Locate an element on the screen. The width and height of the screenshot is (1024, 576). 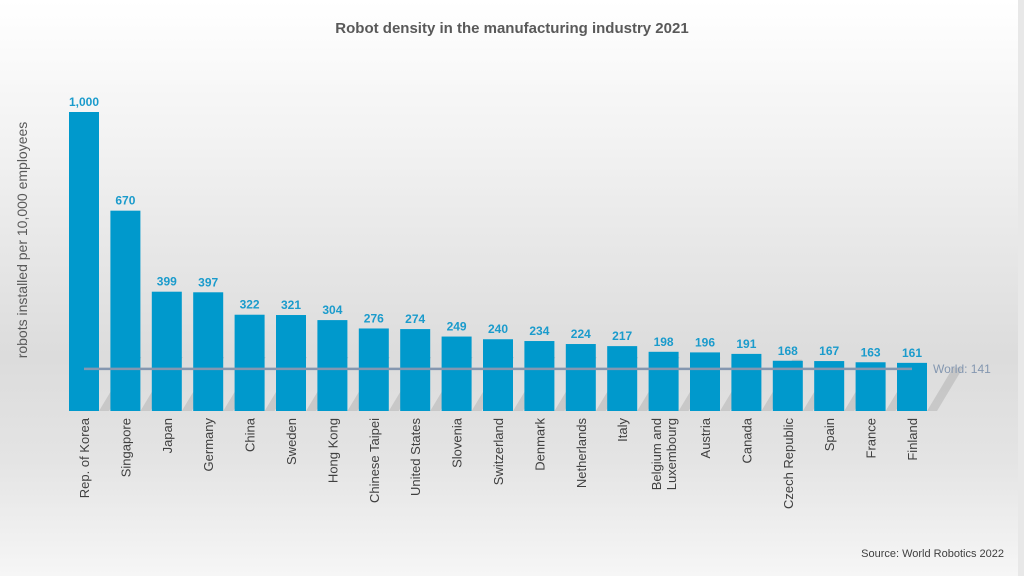
world-average-label: World: 141 is located at coordinates (962, 369).